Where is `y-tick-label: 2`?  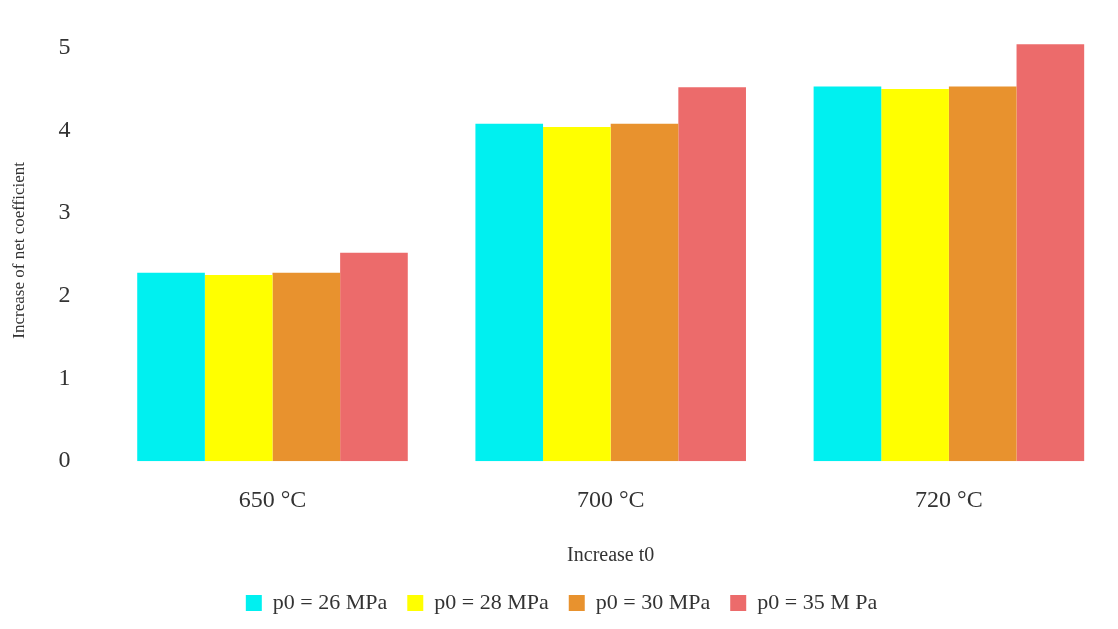
y-tick-label: 2 is located at coordinates (64, 294).